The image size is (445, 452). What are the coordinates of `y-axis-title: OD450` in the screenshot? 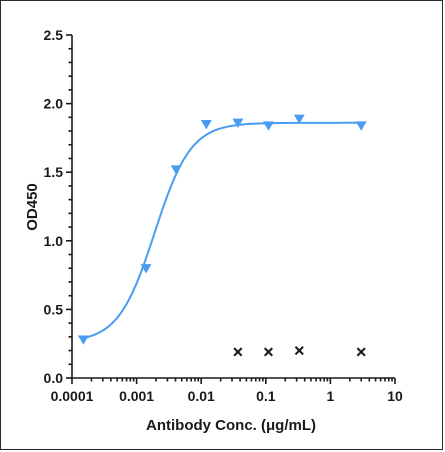 It's located at (32, 207).